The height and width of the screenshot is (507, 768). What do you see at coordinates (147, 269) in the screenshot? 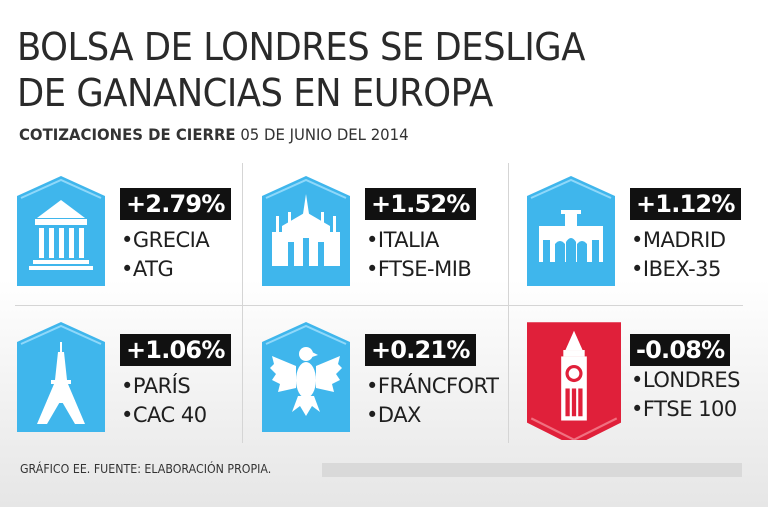
I see `market-index: •ATG` at bounding box center [147, 269].